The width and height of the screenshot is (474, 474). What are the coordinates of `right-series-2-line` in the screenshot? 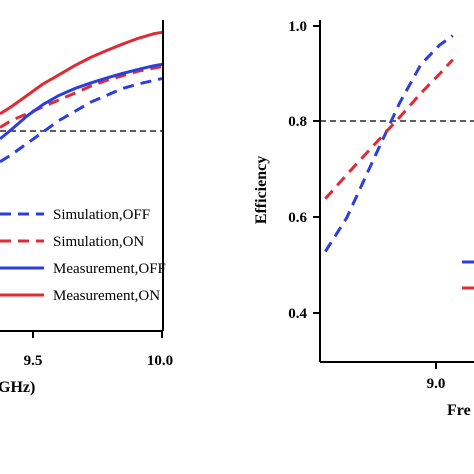 It's located at (389, 129).